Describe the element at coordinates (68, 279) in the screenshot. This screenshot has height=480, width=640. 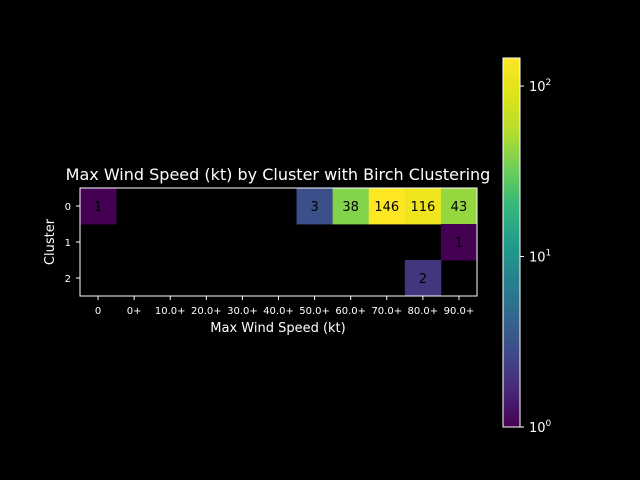
I see `y-tick-label: 2` at that location.